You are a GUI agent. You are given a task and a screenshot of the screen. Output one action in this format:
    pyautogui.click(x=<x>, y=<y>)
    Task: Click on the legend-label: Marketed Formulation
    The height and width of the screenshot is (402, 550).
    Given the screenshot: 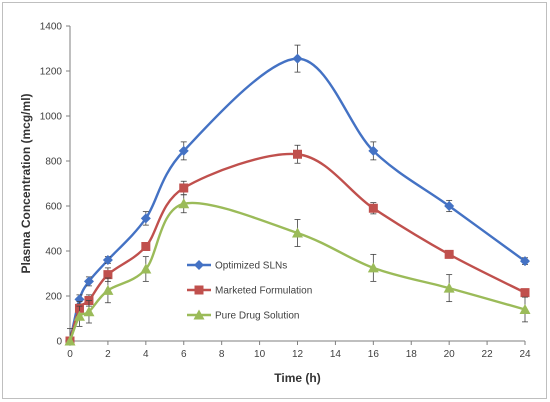 What is the action you would take?
    pyautogui.click(x=263, y=291)
    